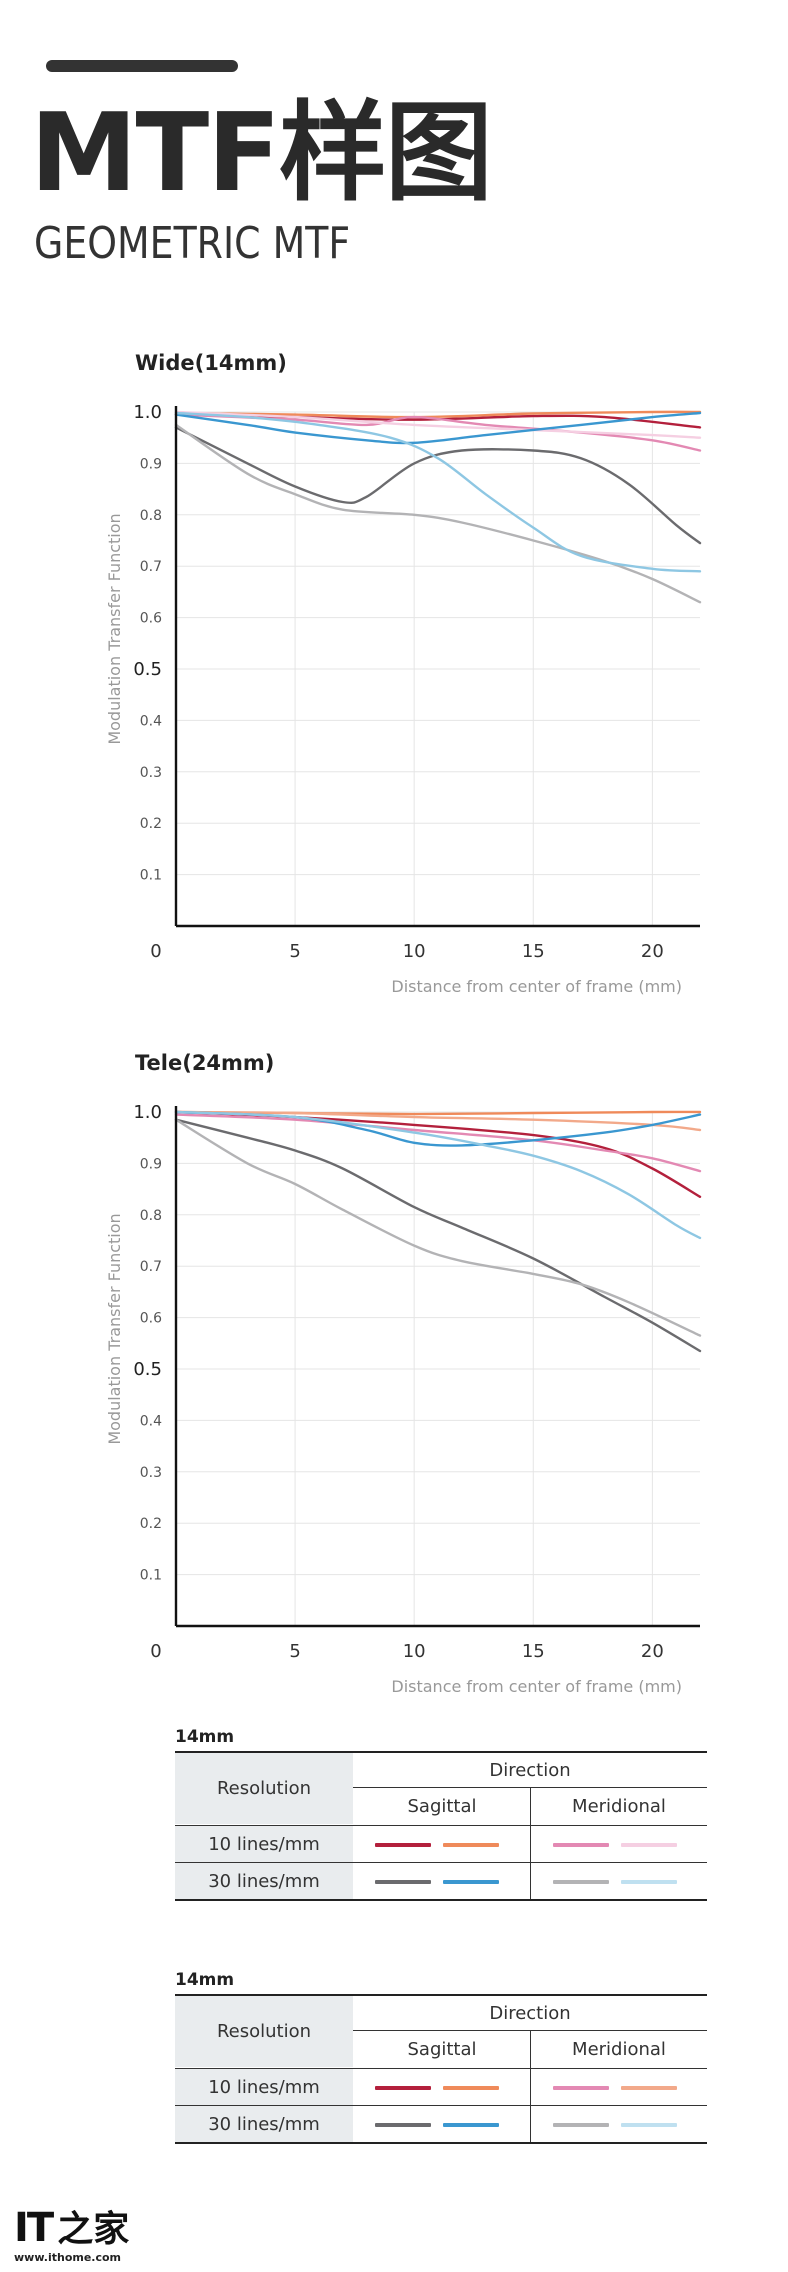 Image resolution: width=788 pixels, height=2272 pixels. I want to click on header-decor-bar, so click(142, 66).